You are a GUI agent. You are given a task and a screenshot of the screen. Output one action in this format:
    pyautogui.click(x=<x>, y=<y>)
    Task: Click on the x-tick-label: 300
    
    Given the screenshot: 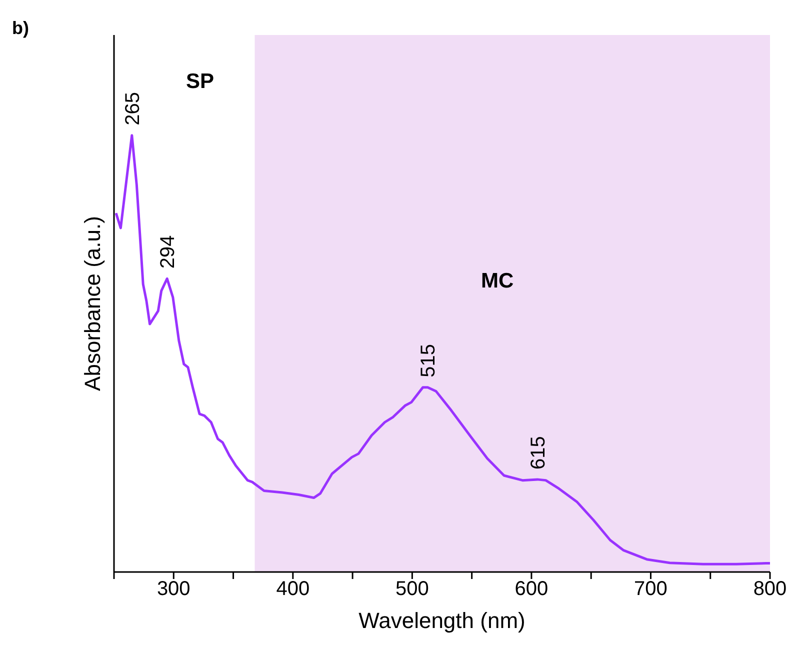 What is the action you would take?
    pyautogui.click(x=173, y=589)
    